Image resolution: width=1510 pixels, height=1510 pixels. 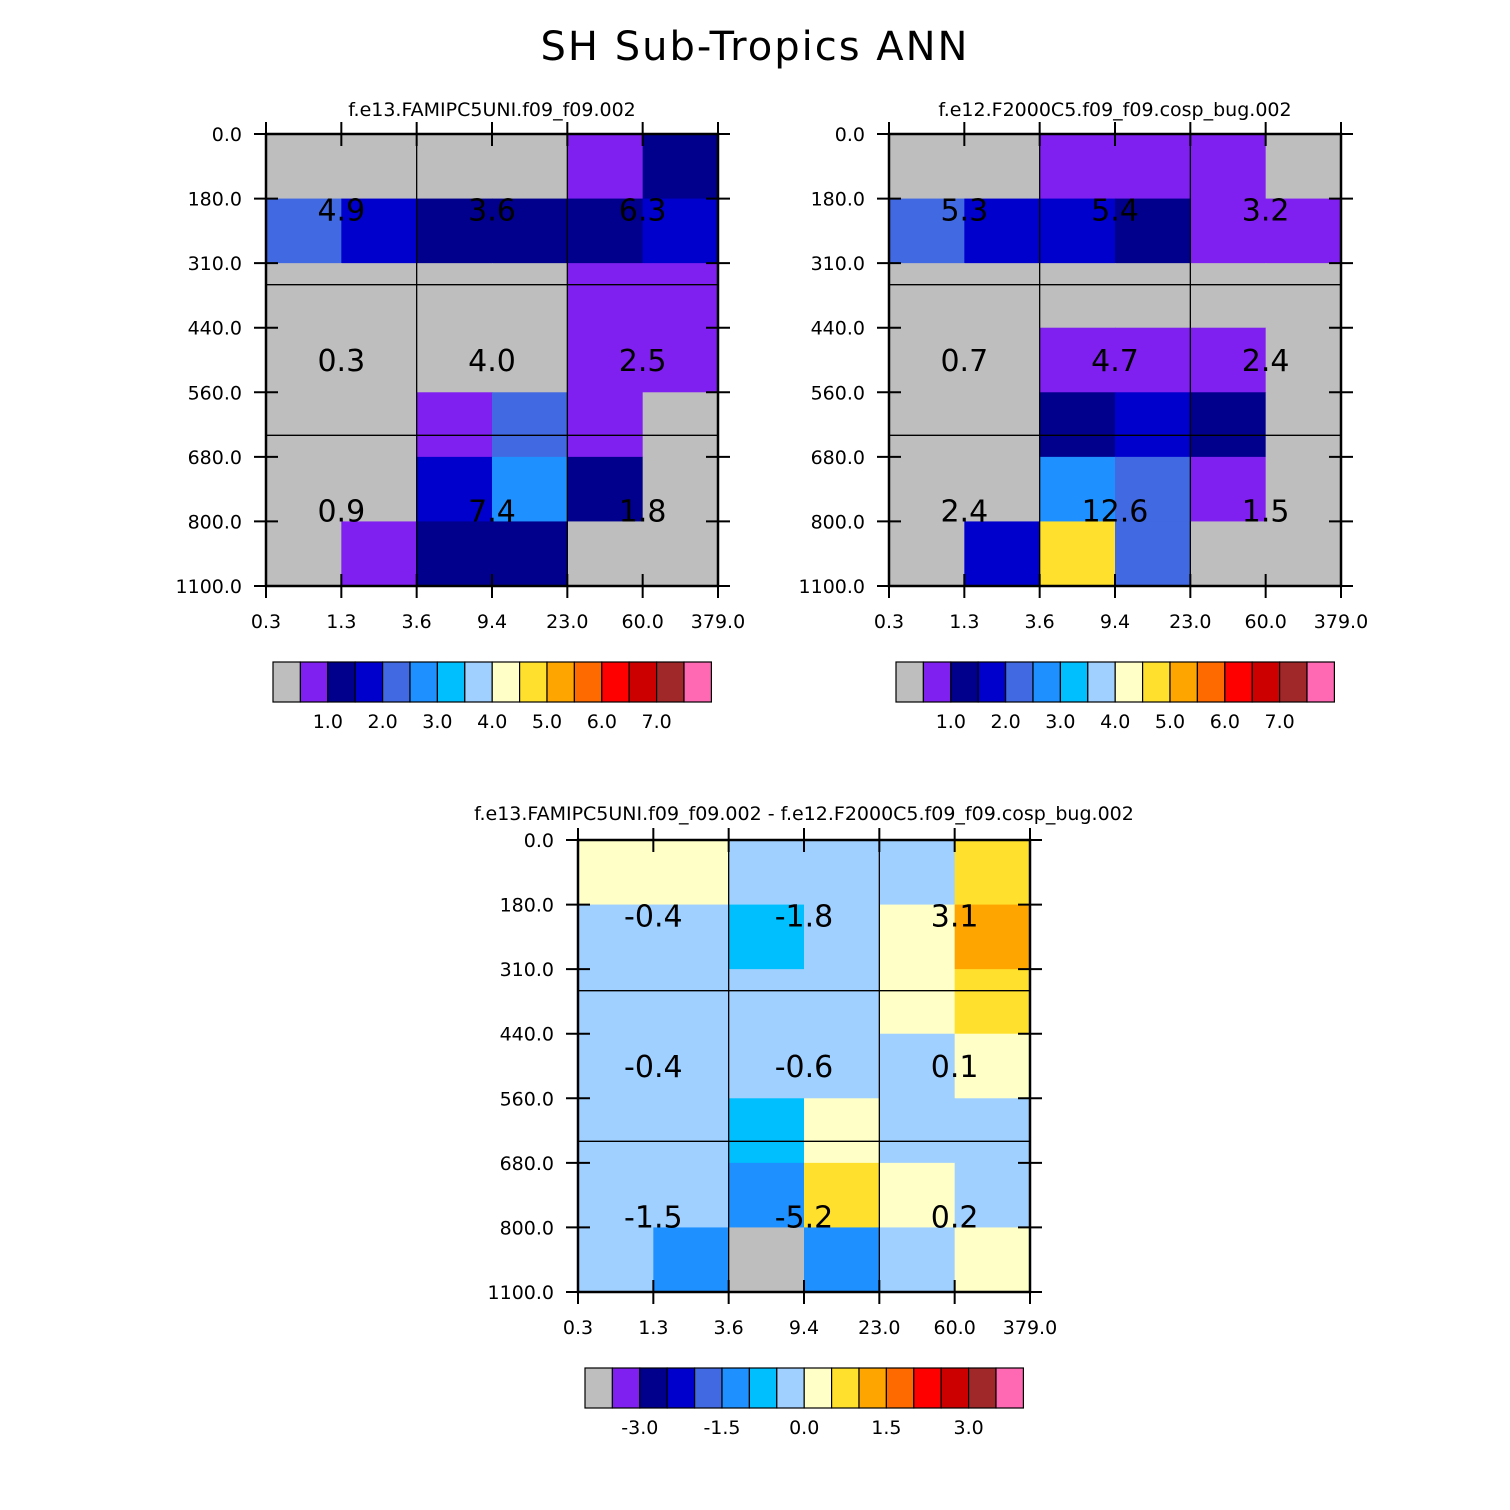 I want to click on data-label: -0.4, so click(x=653, y=1067).